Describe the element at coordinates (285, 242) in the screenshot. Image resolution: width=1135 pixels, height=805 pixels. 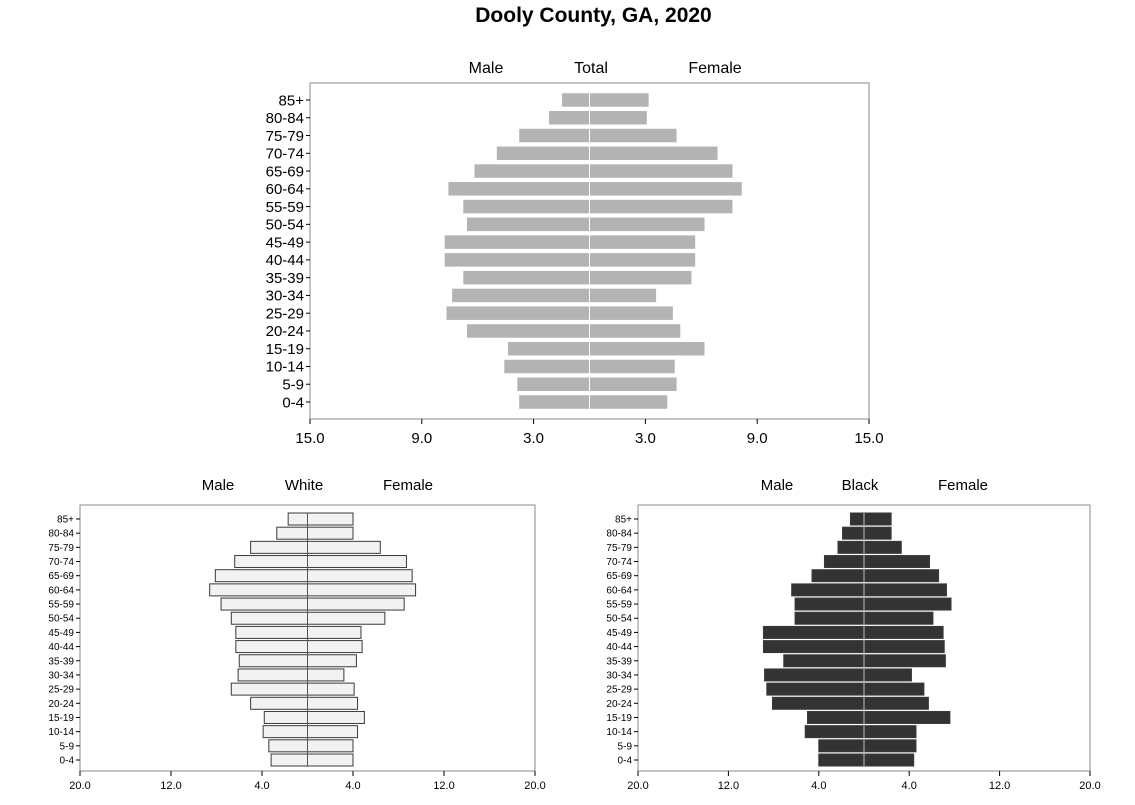
I see `age-group-label: 45-49` at that location.